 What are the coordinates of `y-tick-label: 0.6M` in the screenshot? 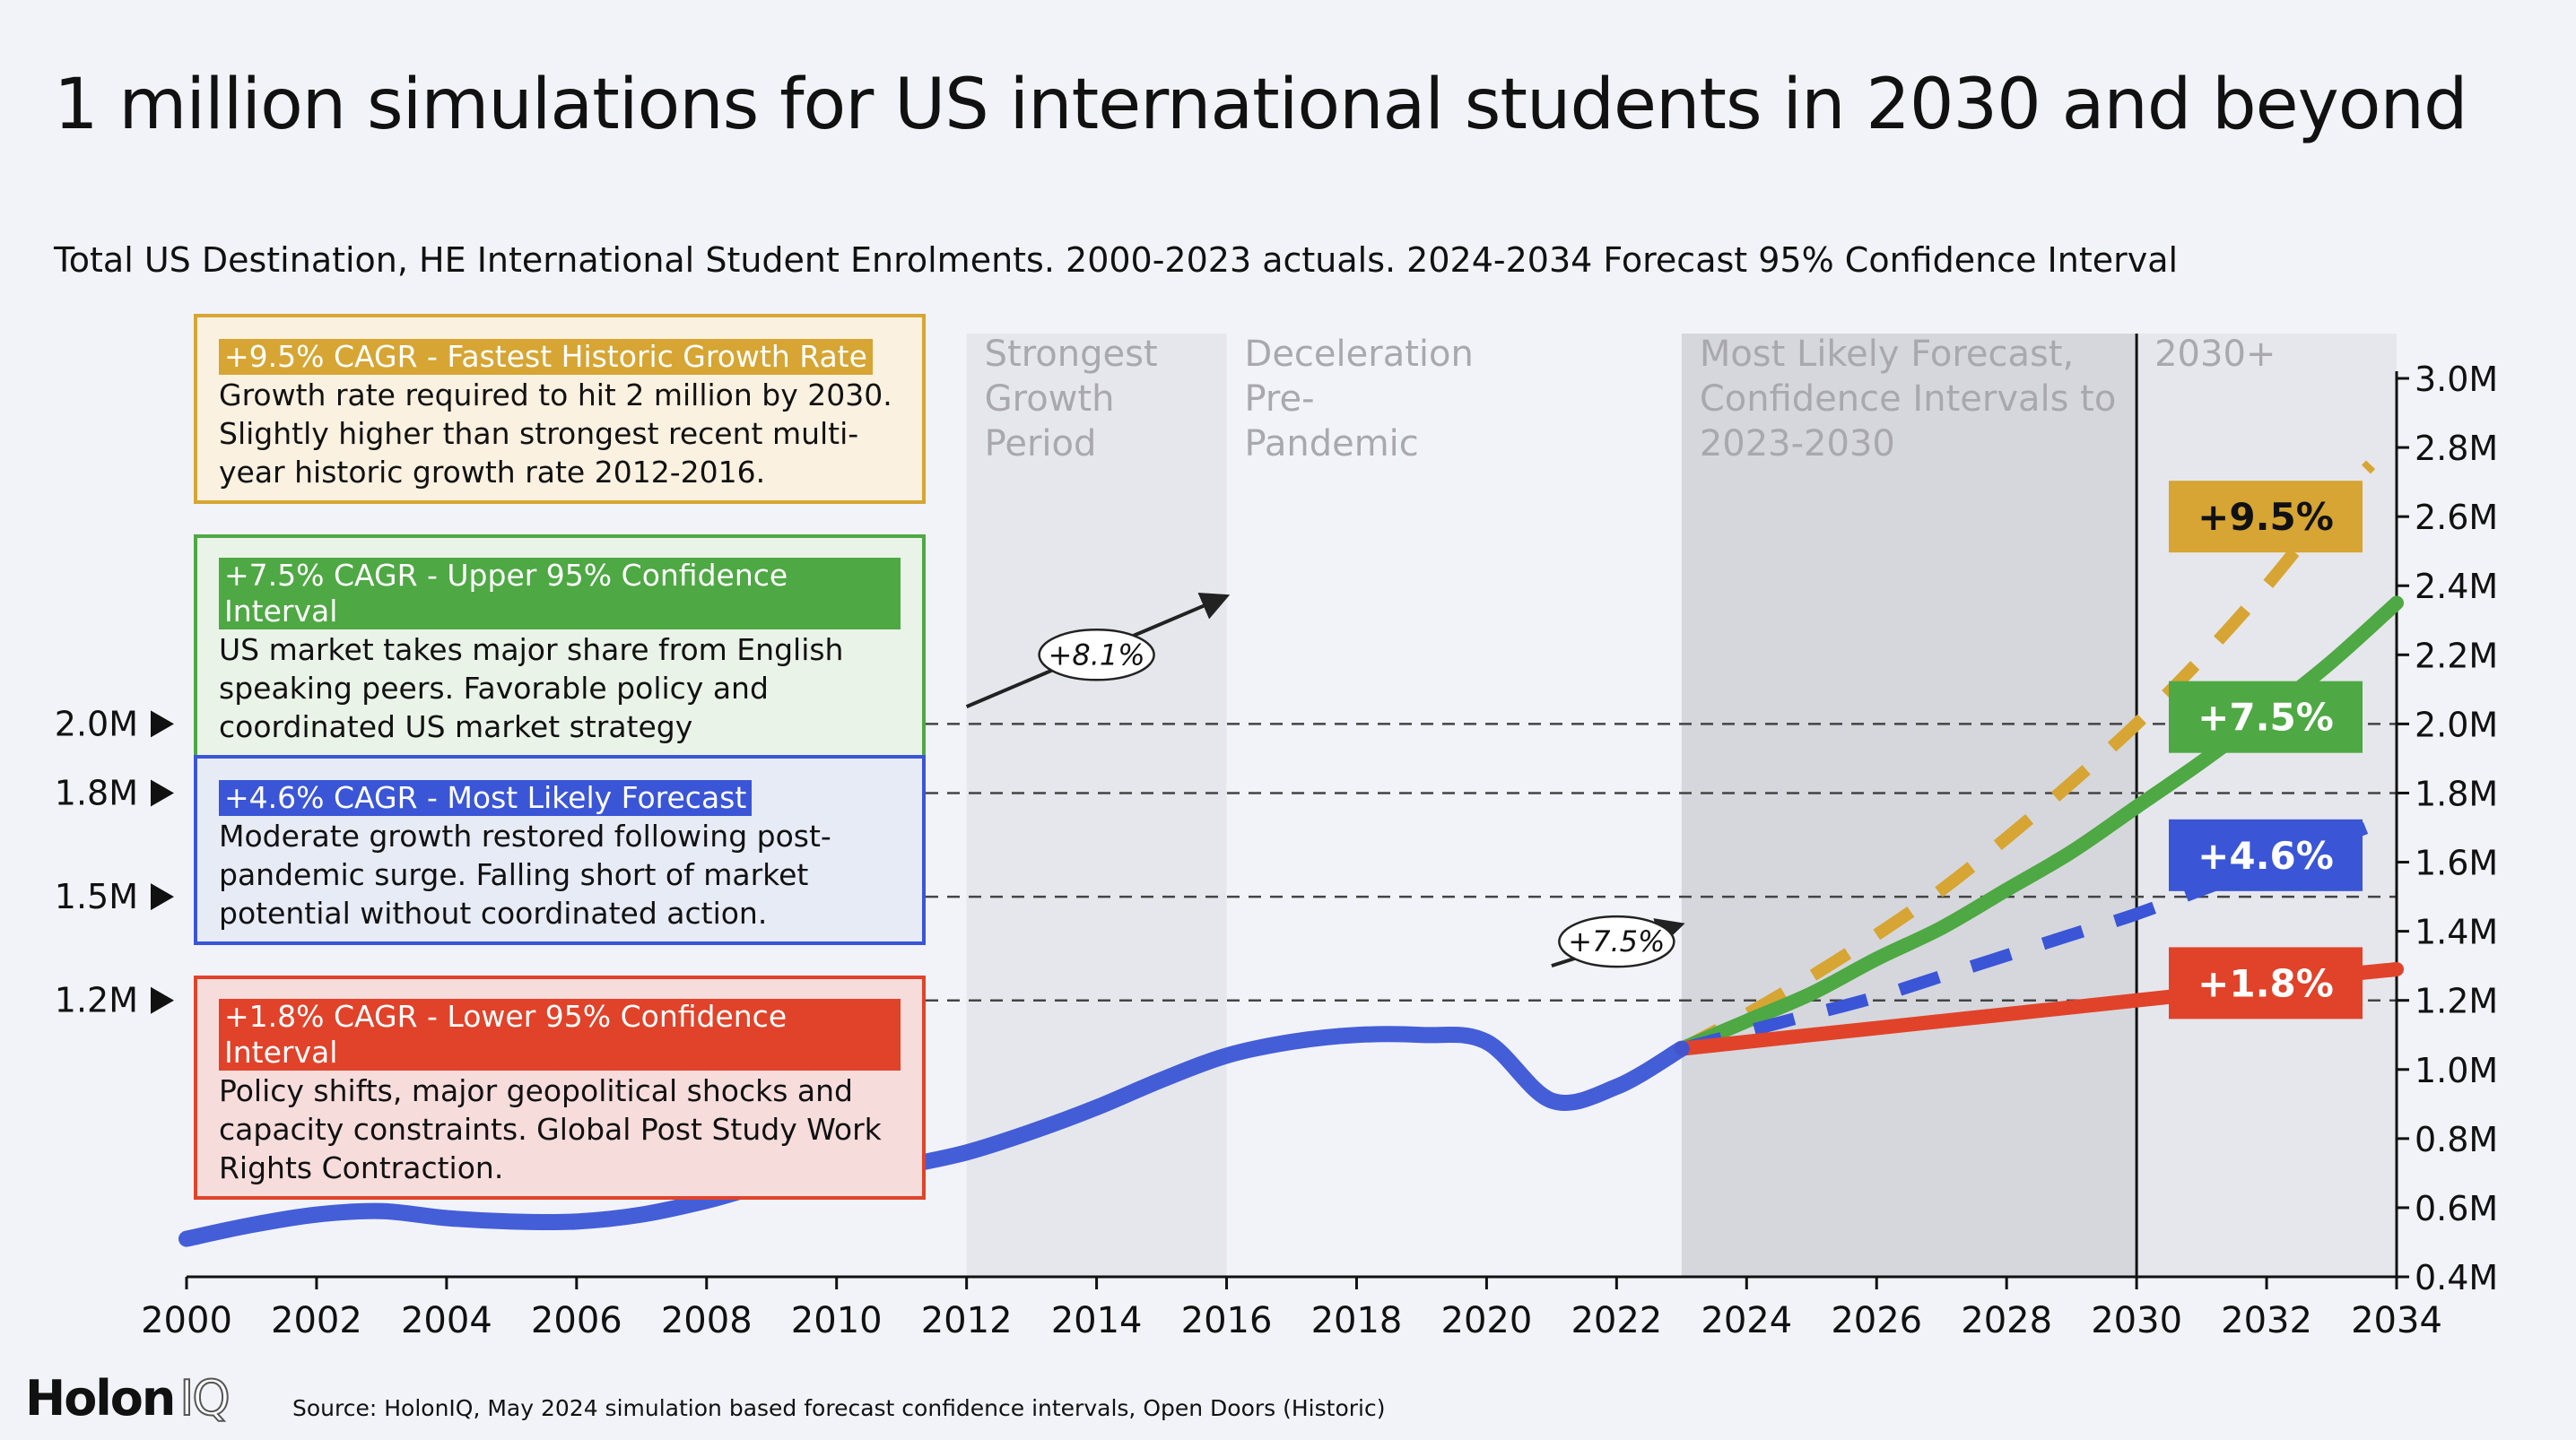 It's located at (2456, 1208).